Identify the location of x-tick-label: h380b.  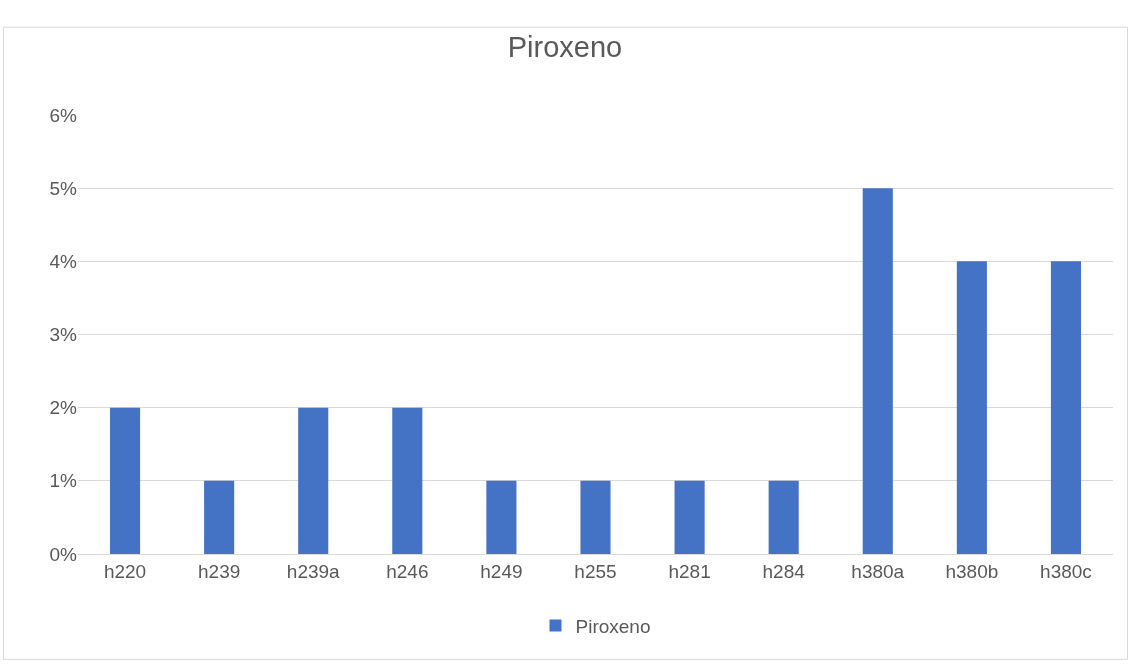
(972, 571).